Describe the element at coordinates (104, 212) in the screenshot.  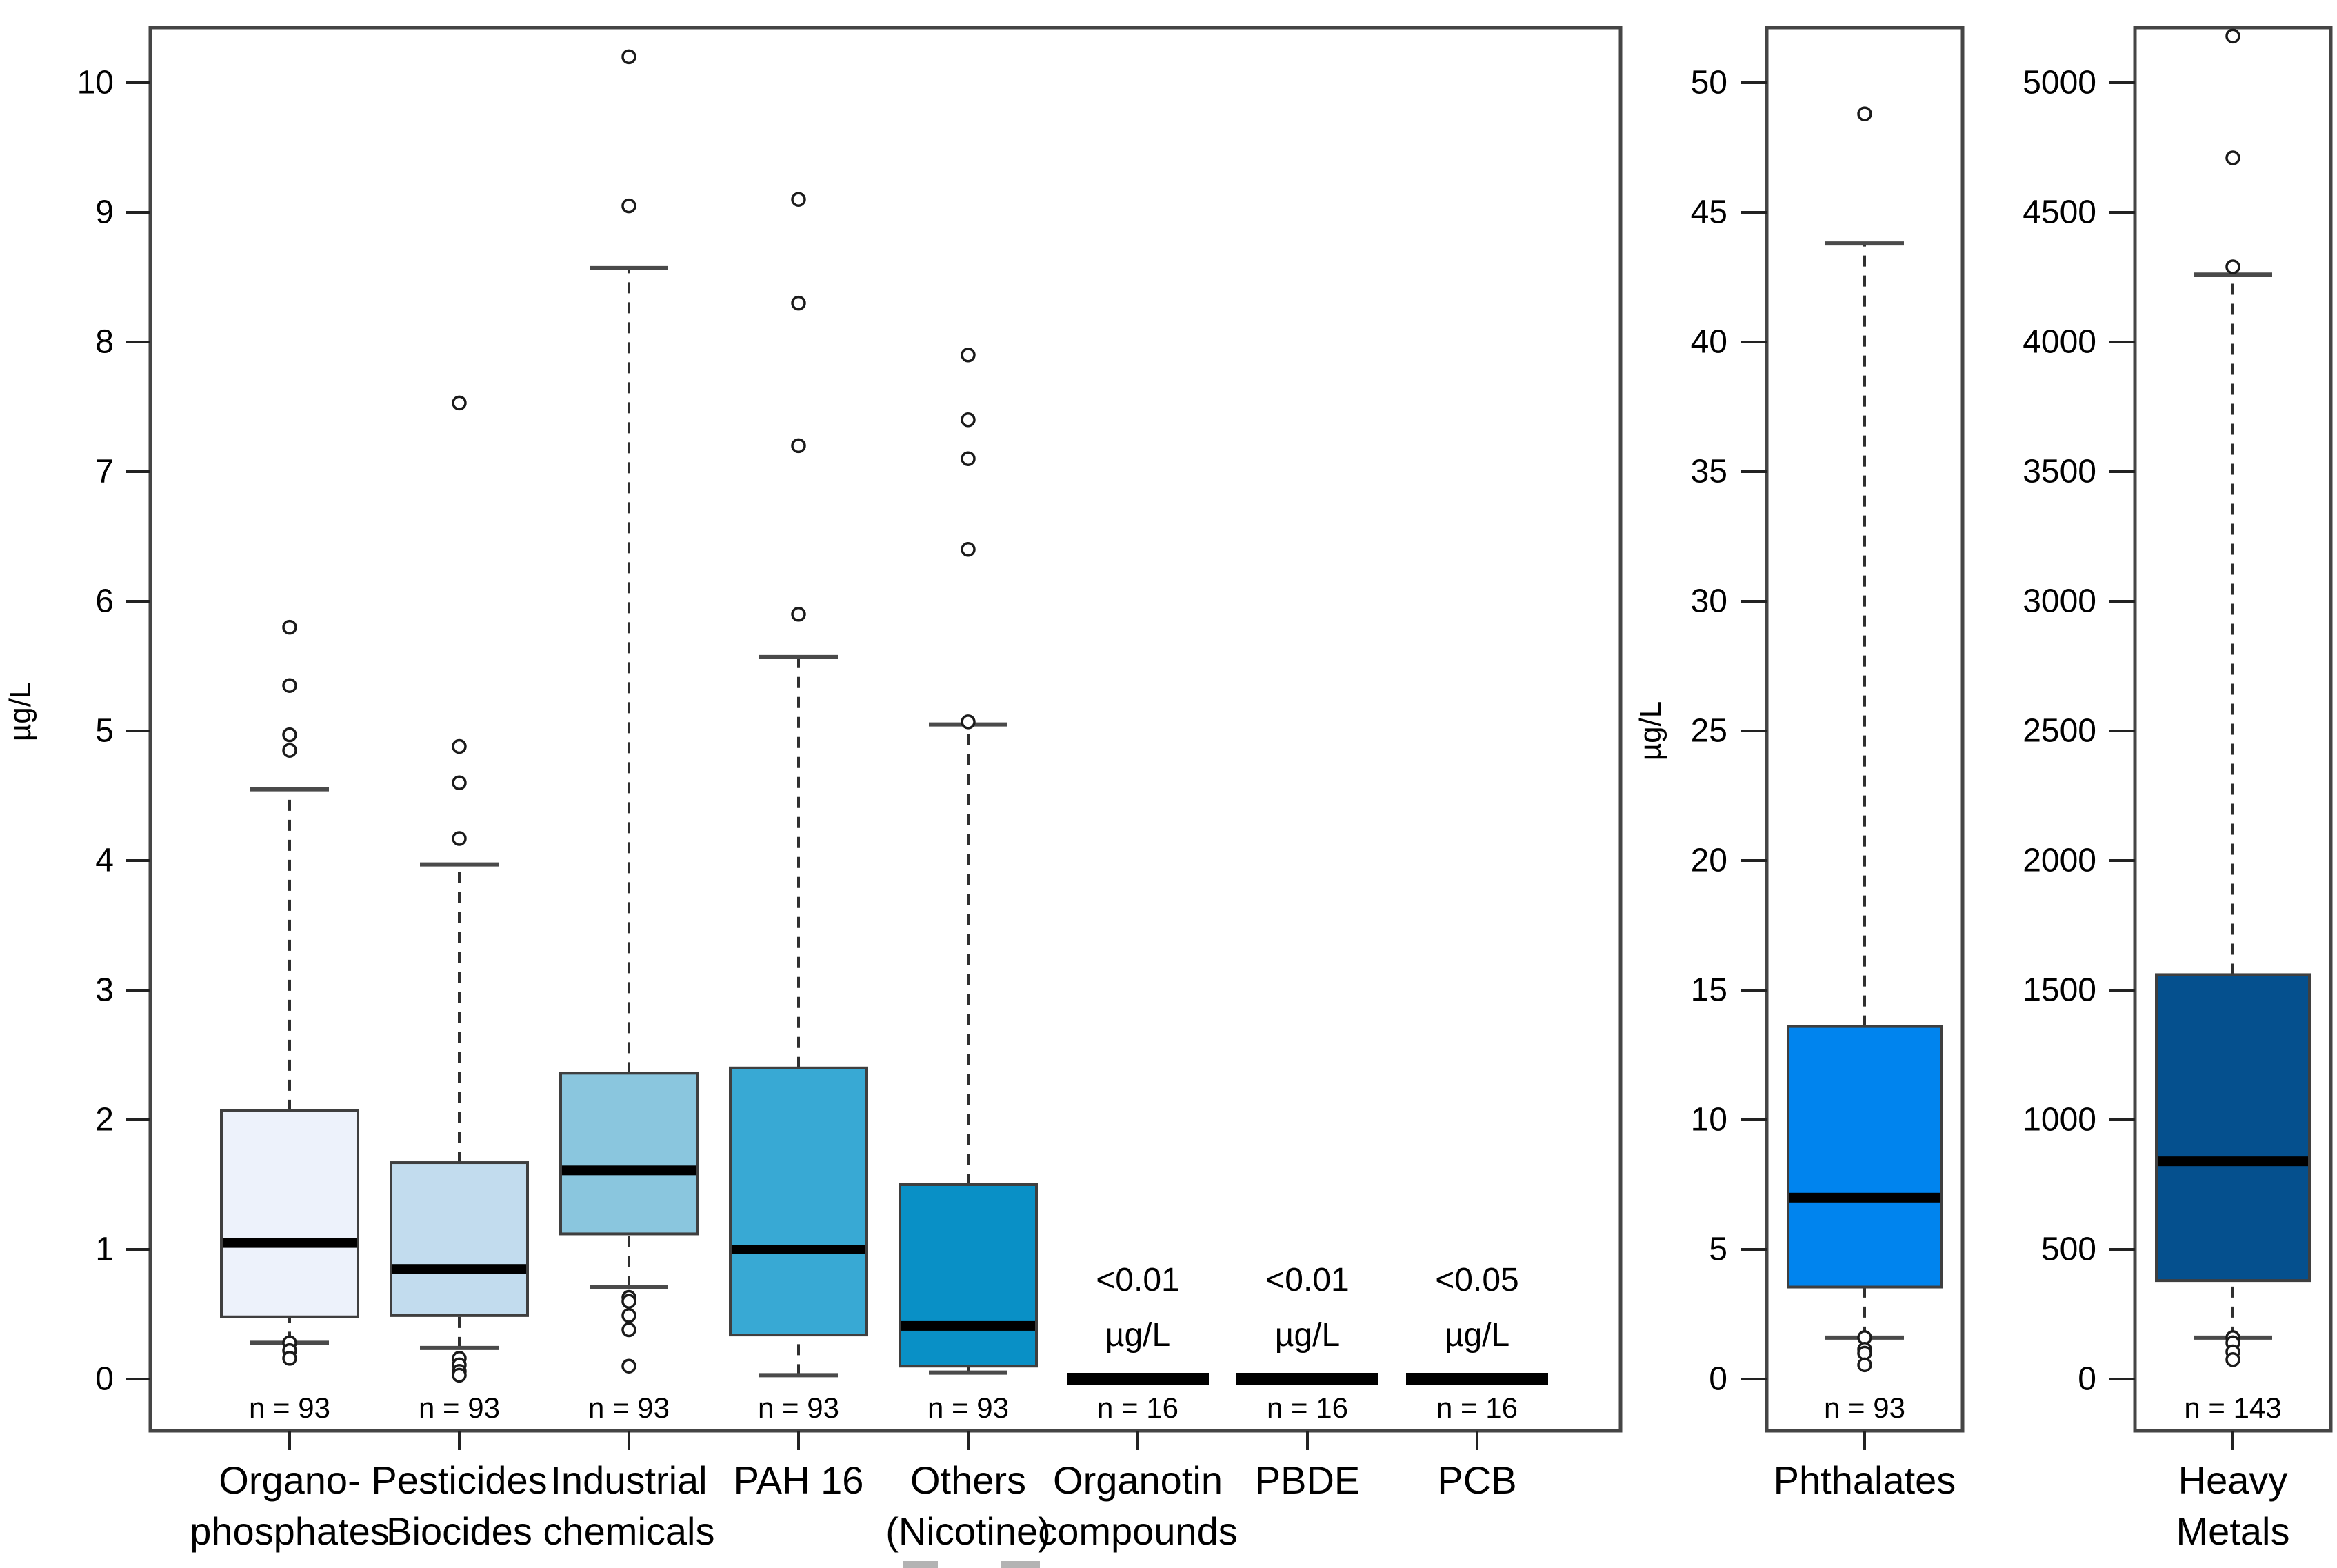
I see `y-tick-label: 9` at that location.